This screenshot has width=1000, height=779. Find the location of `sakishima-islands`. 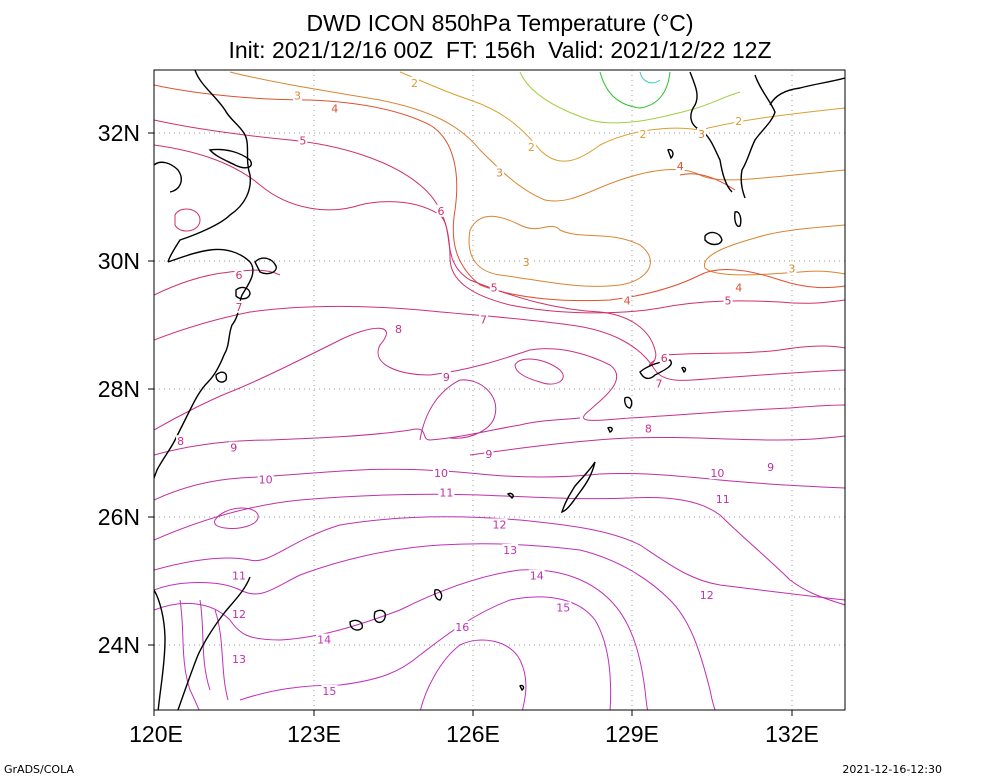

sakishima-islands is located at coordinates (481, 559).